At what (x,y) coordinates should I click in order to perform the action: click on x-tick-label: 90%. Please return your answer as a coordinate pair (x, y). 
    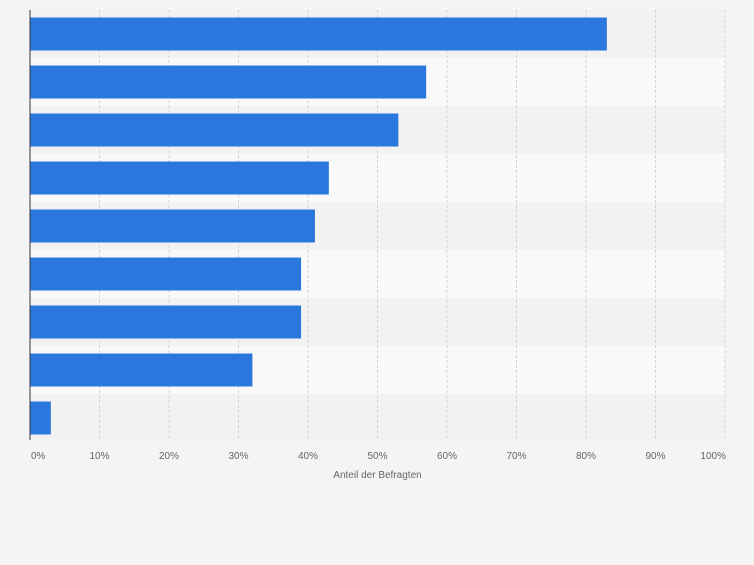
    Looking at the image, I should click on (655, 456).